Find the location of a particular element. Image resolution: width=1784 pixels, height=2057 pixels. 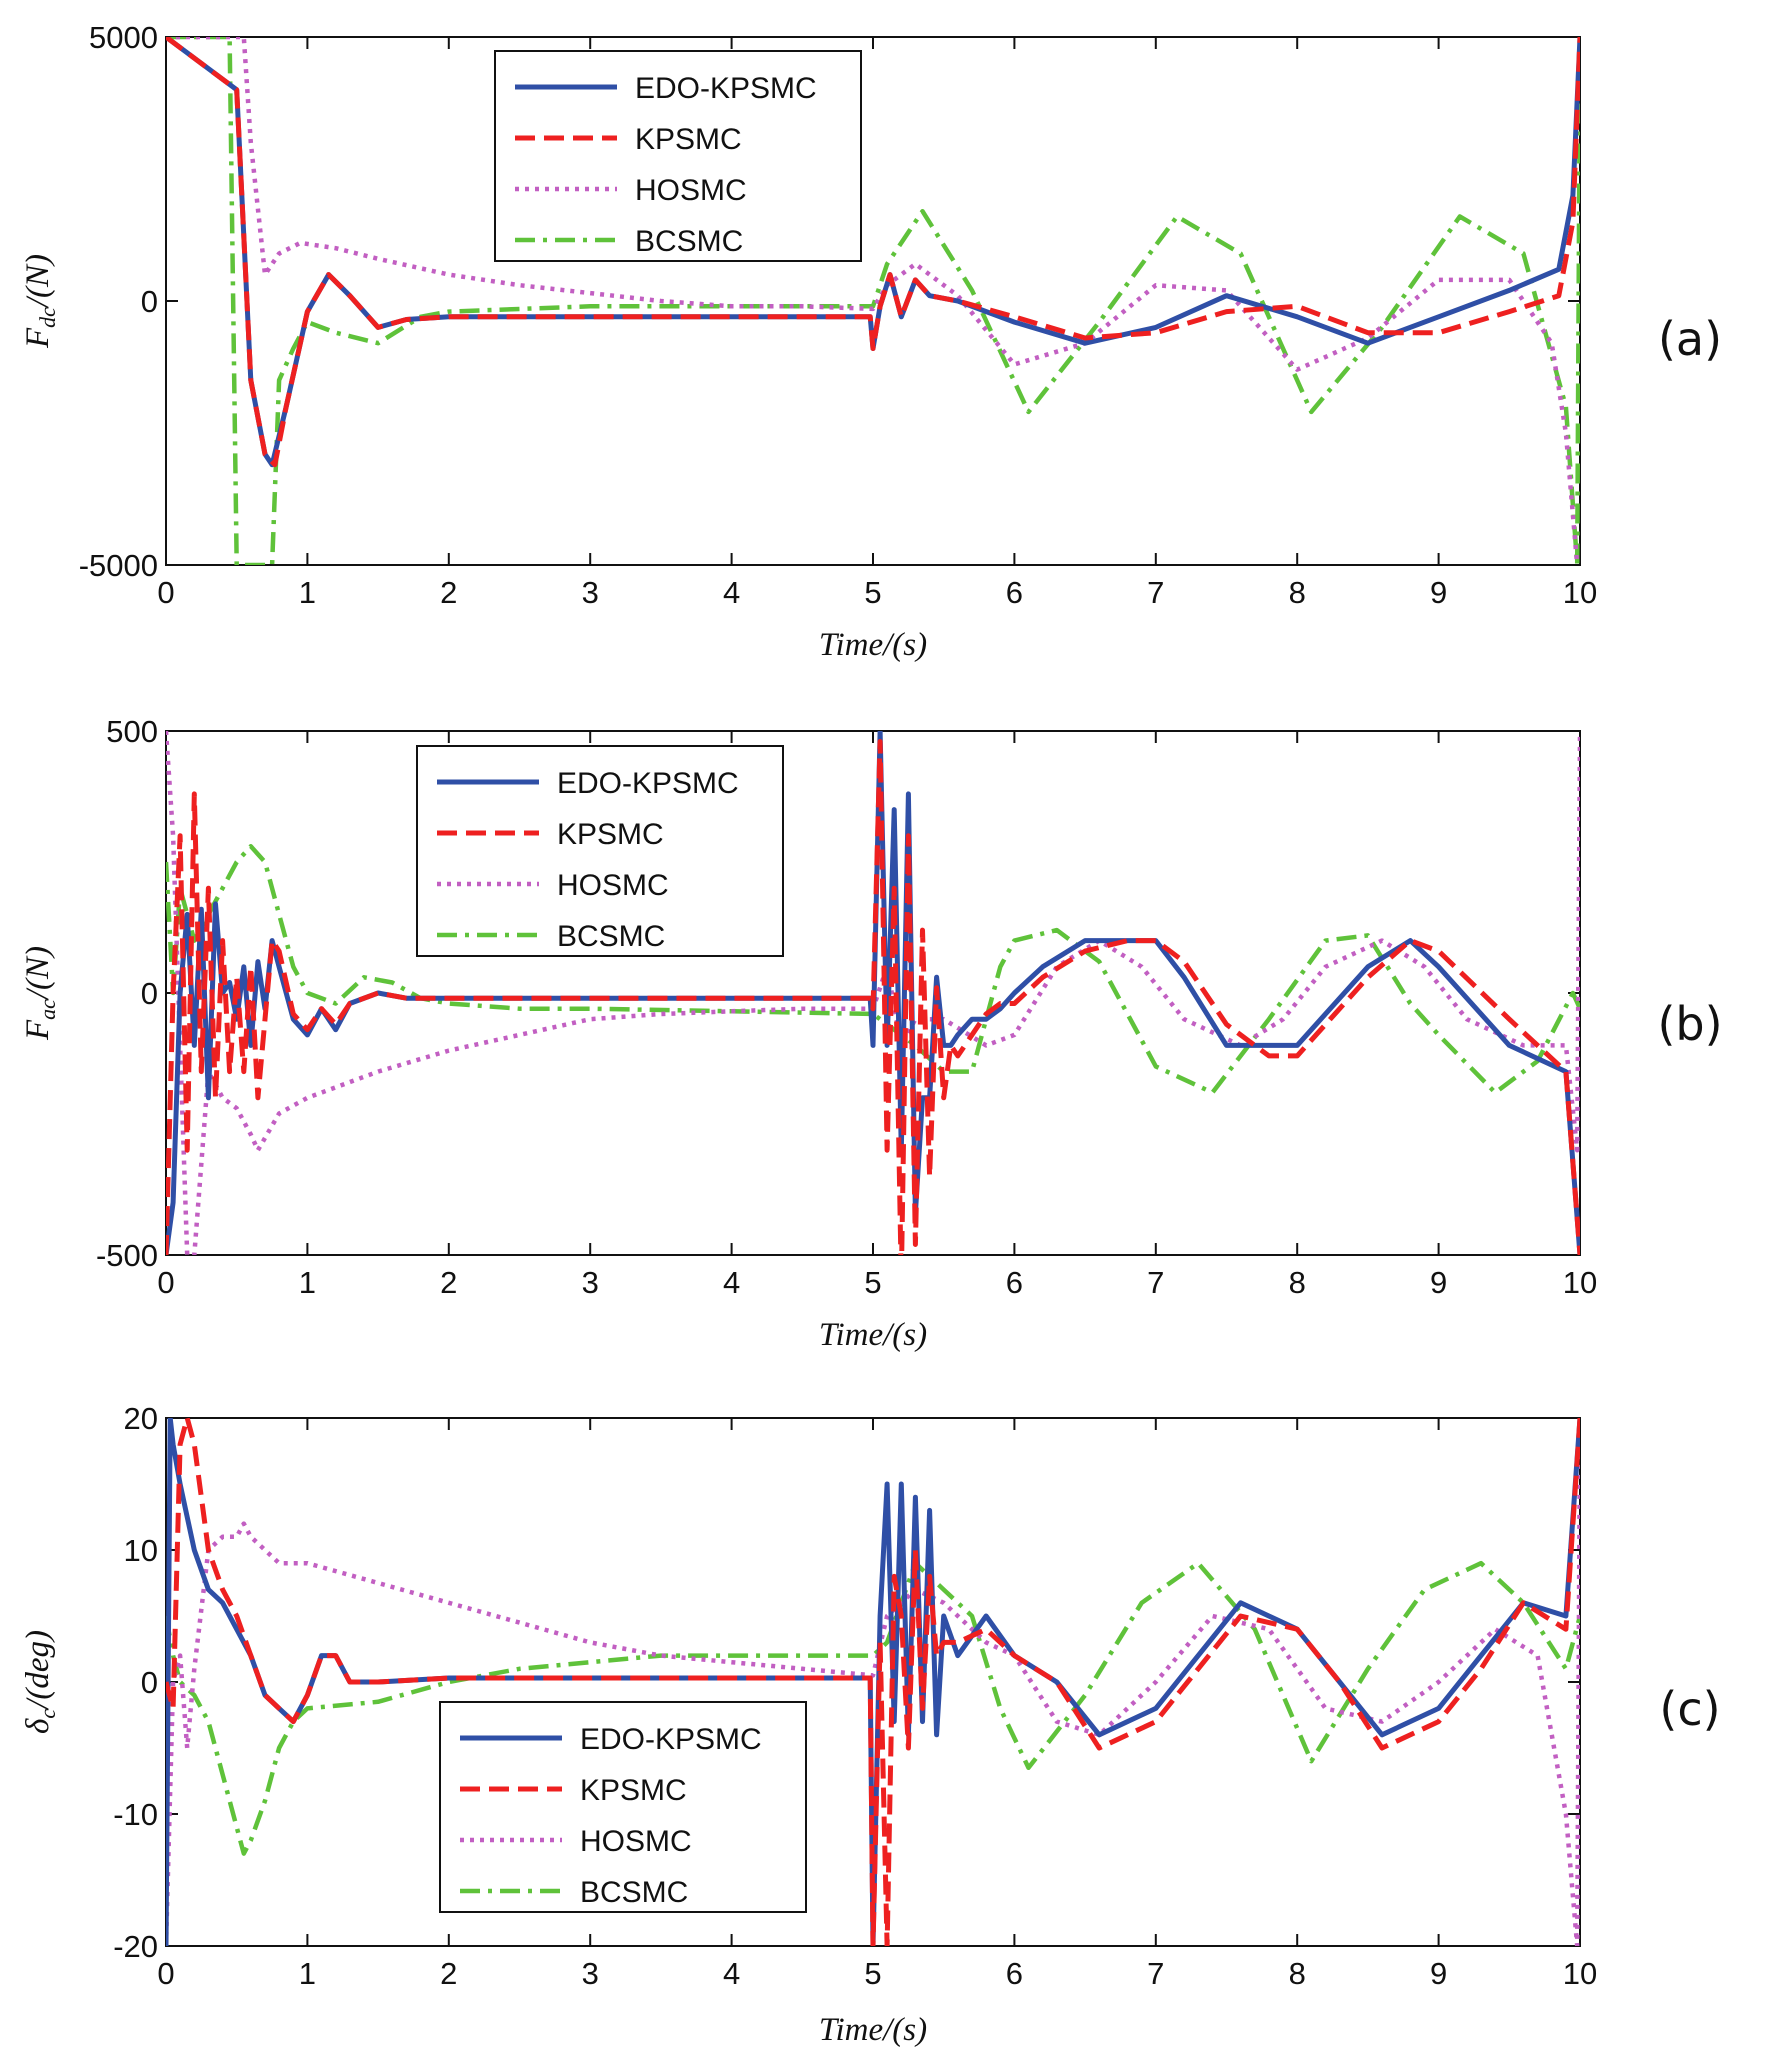

y-tick-label: 5000 is located at coordinates (123, 37).